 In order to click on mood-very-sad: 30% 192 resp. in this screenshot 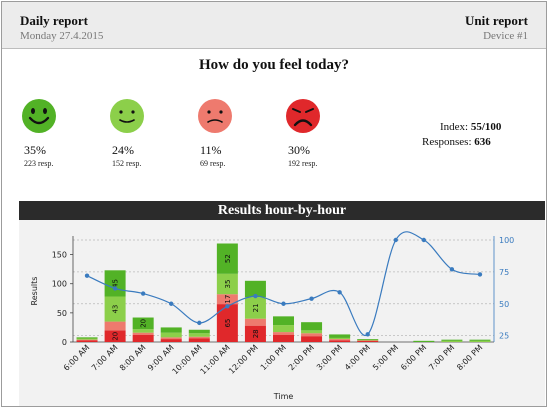, I will do `click(324, 132)`.